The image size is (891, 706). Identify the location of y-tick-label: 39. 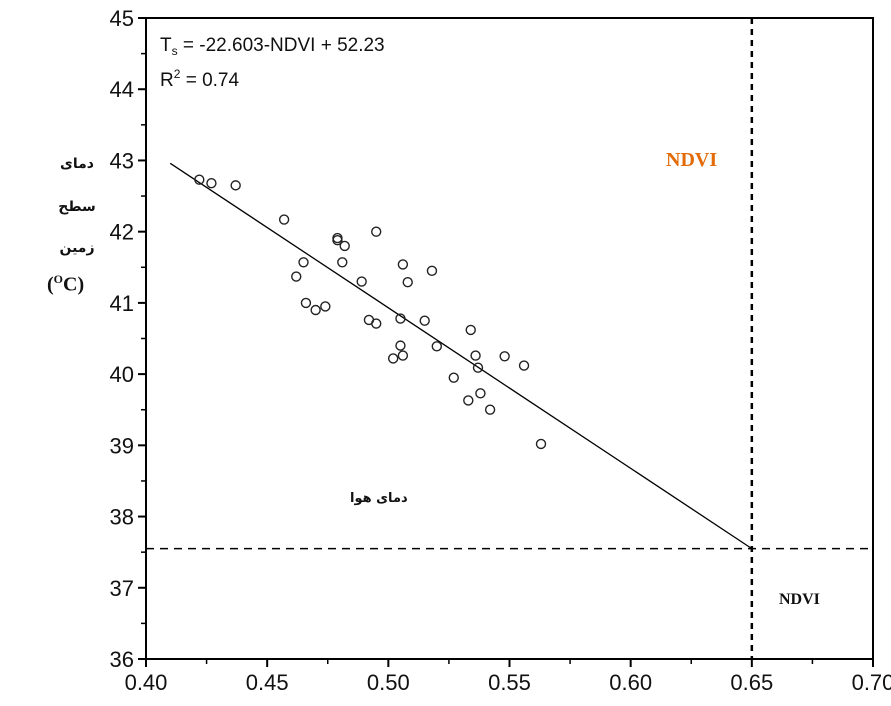
(122, 445).